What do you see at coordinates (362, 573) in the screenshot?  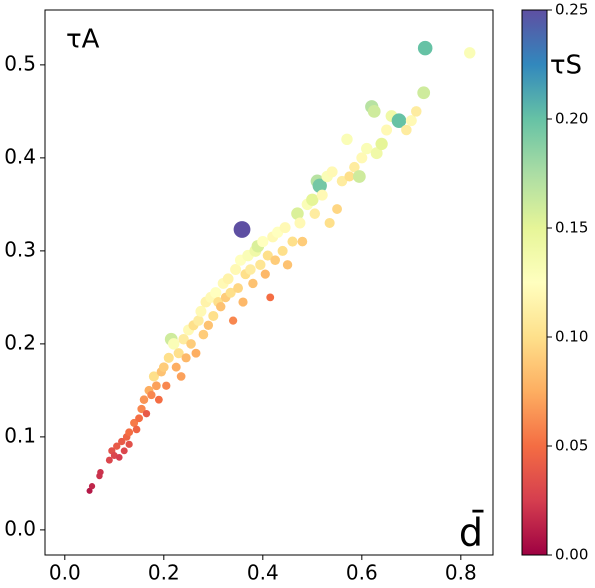 I see `x-tick-label: 0.6` at bounding box center [362, 573].